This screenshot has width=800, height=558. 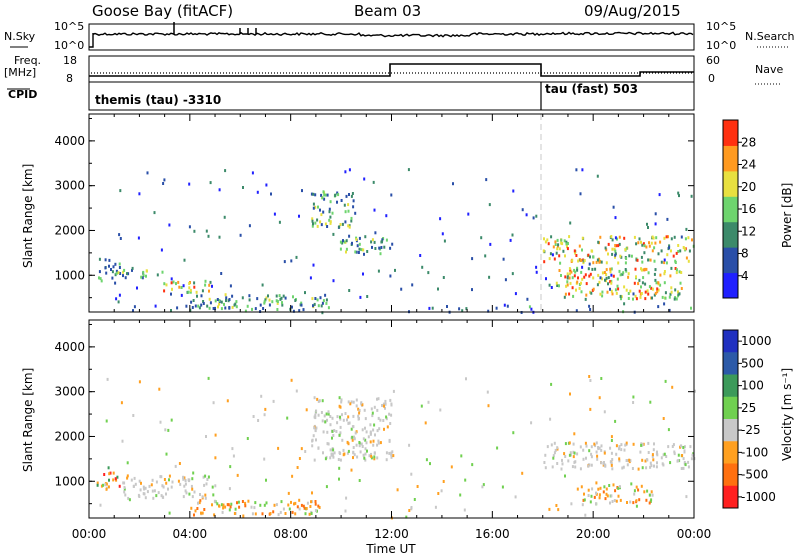 I want to click on colorbar-tick-label: -500, so click(x=754, y=475).